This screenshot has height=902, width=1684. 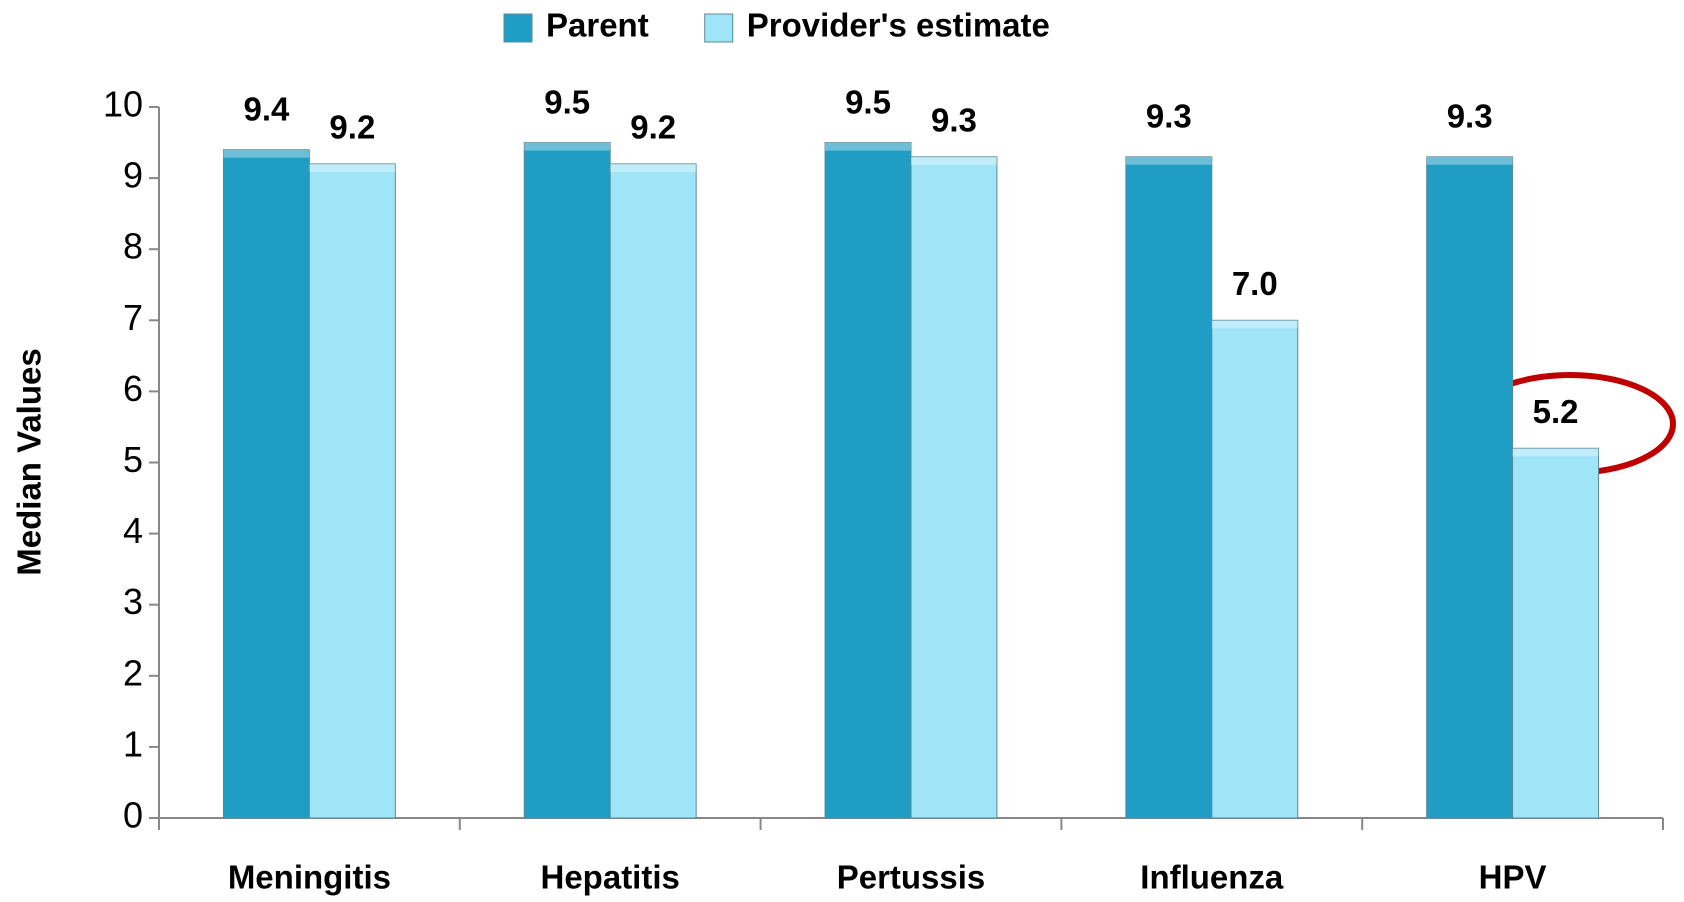 What do you see at coordinates (133, 459) in the screenshot?
I see `y-tick-label: 5` at bounding box center [133, 459].